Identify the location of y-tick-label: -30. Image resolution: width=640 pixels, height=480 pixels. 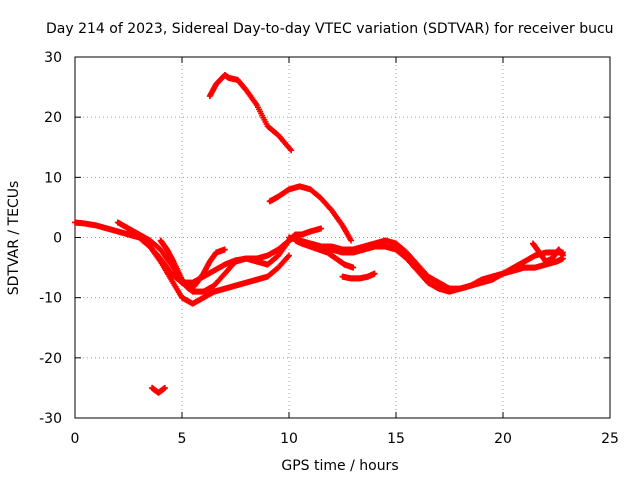
(50, 419).